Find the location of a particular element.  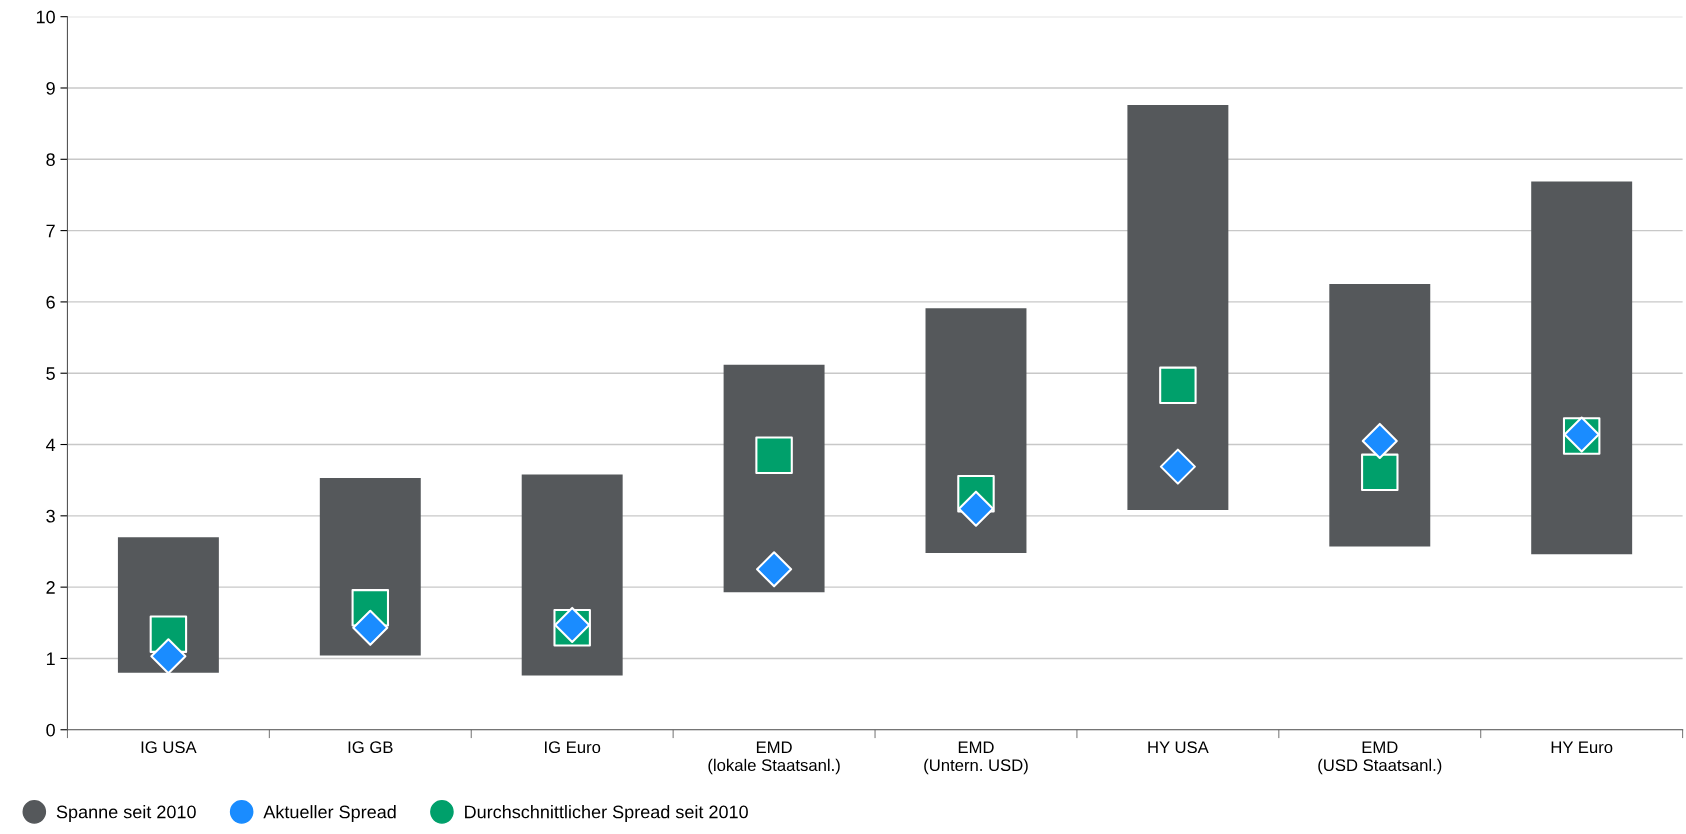

x-tick-label: EMD (Untern. USD) is located at coordinates (976, 758).